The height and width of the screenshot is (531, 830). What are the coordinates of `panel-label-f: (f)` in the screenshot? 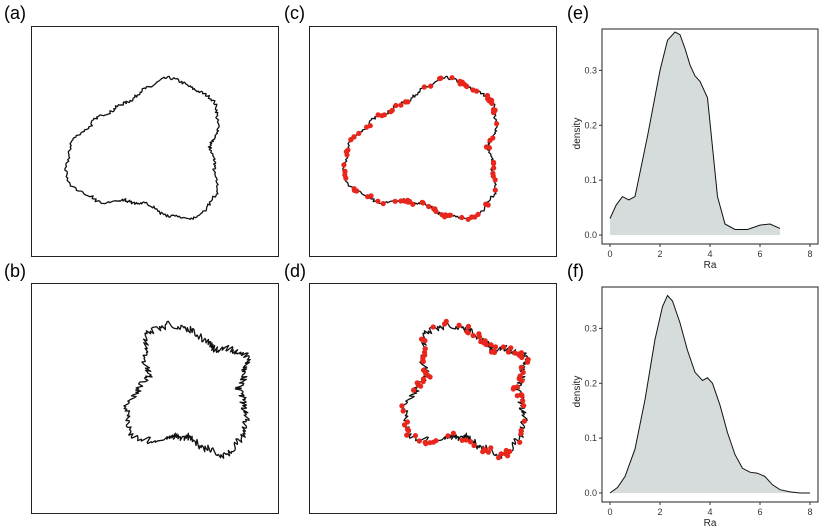 It's located at (575, 271).